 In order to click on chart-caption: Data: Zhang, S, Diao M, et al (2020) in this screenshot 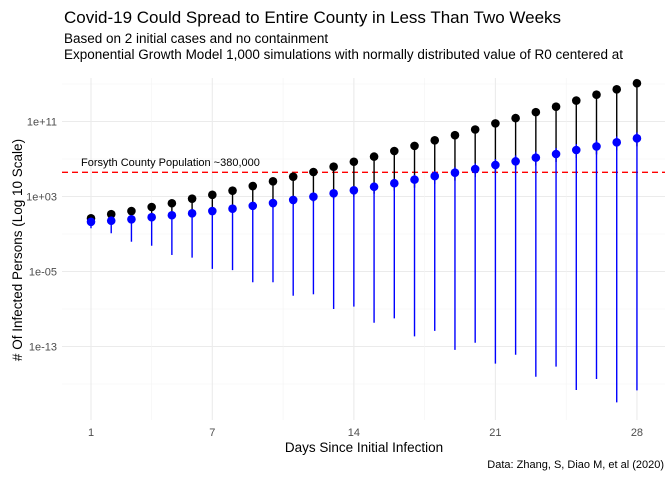, I will do `click(575, 465)`.